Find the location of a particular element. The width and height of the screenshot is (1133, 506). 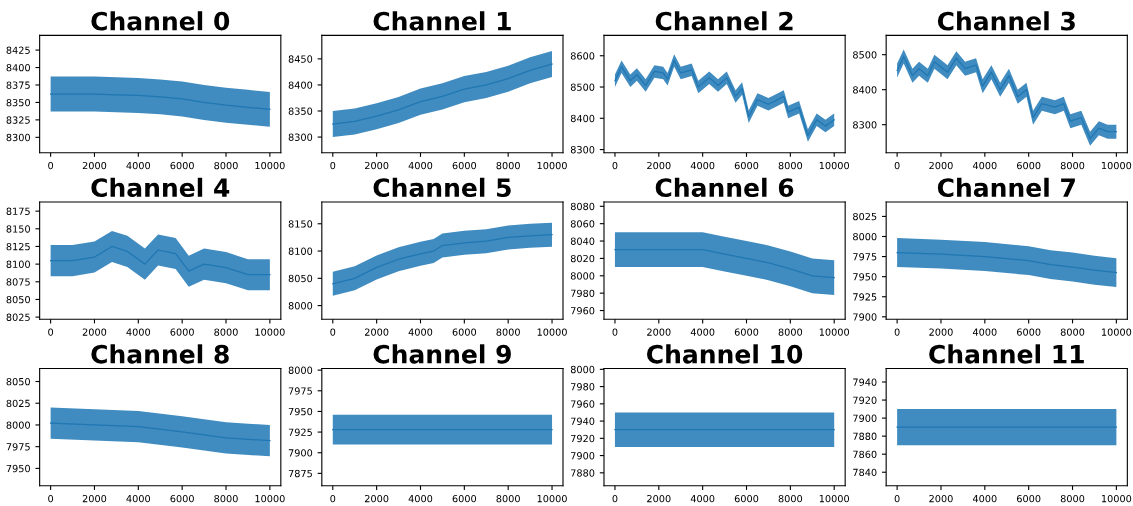

y-tick-label: 8040 is located at coordinates (582, 241).